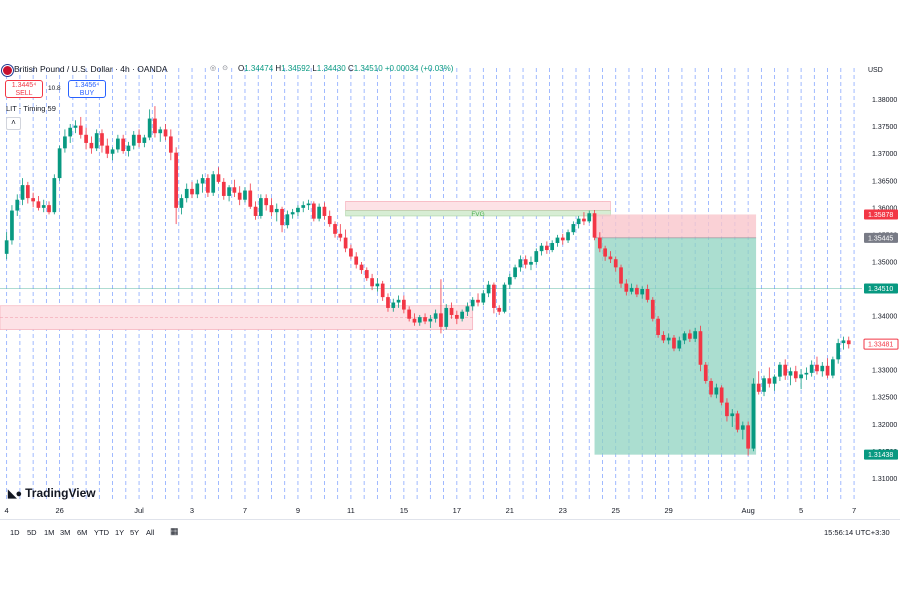 The image size is (900, 600). What do you see at coordinates (91, 69) in the screenshot?
I see `symbol-title: British Pound / U.S. Dollar · 4h · OANDA` at bounding box center [91, 69].